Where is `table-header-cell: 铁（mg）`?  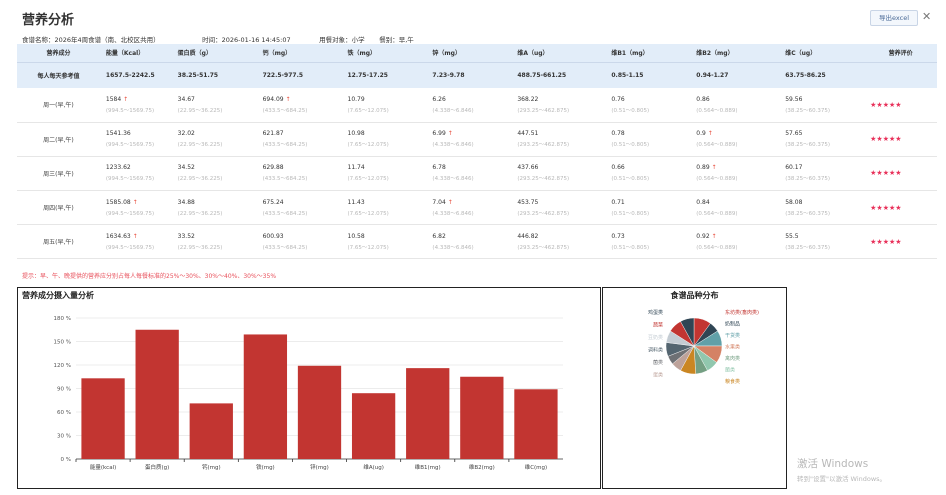
table-header-cell: 铁（mg） is located at coordinates (384, 53).